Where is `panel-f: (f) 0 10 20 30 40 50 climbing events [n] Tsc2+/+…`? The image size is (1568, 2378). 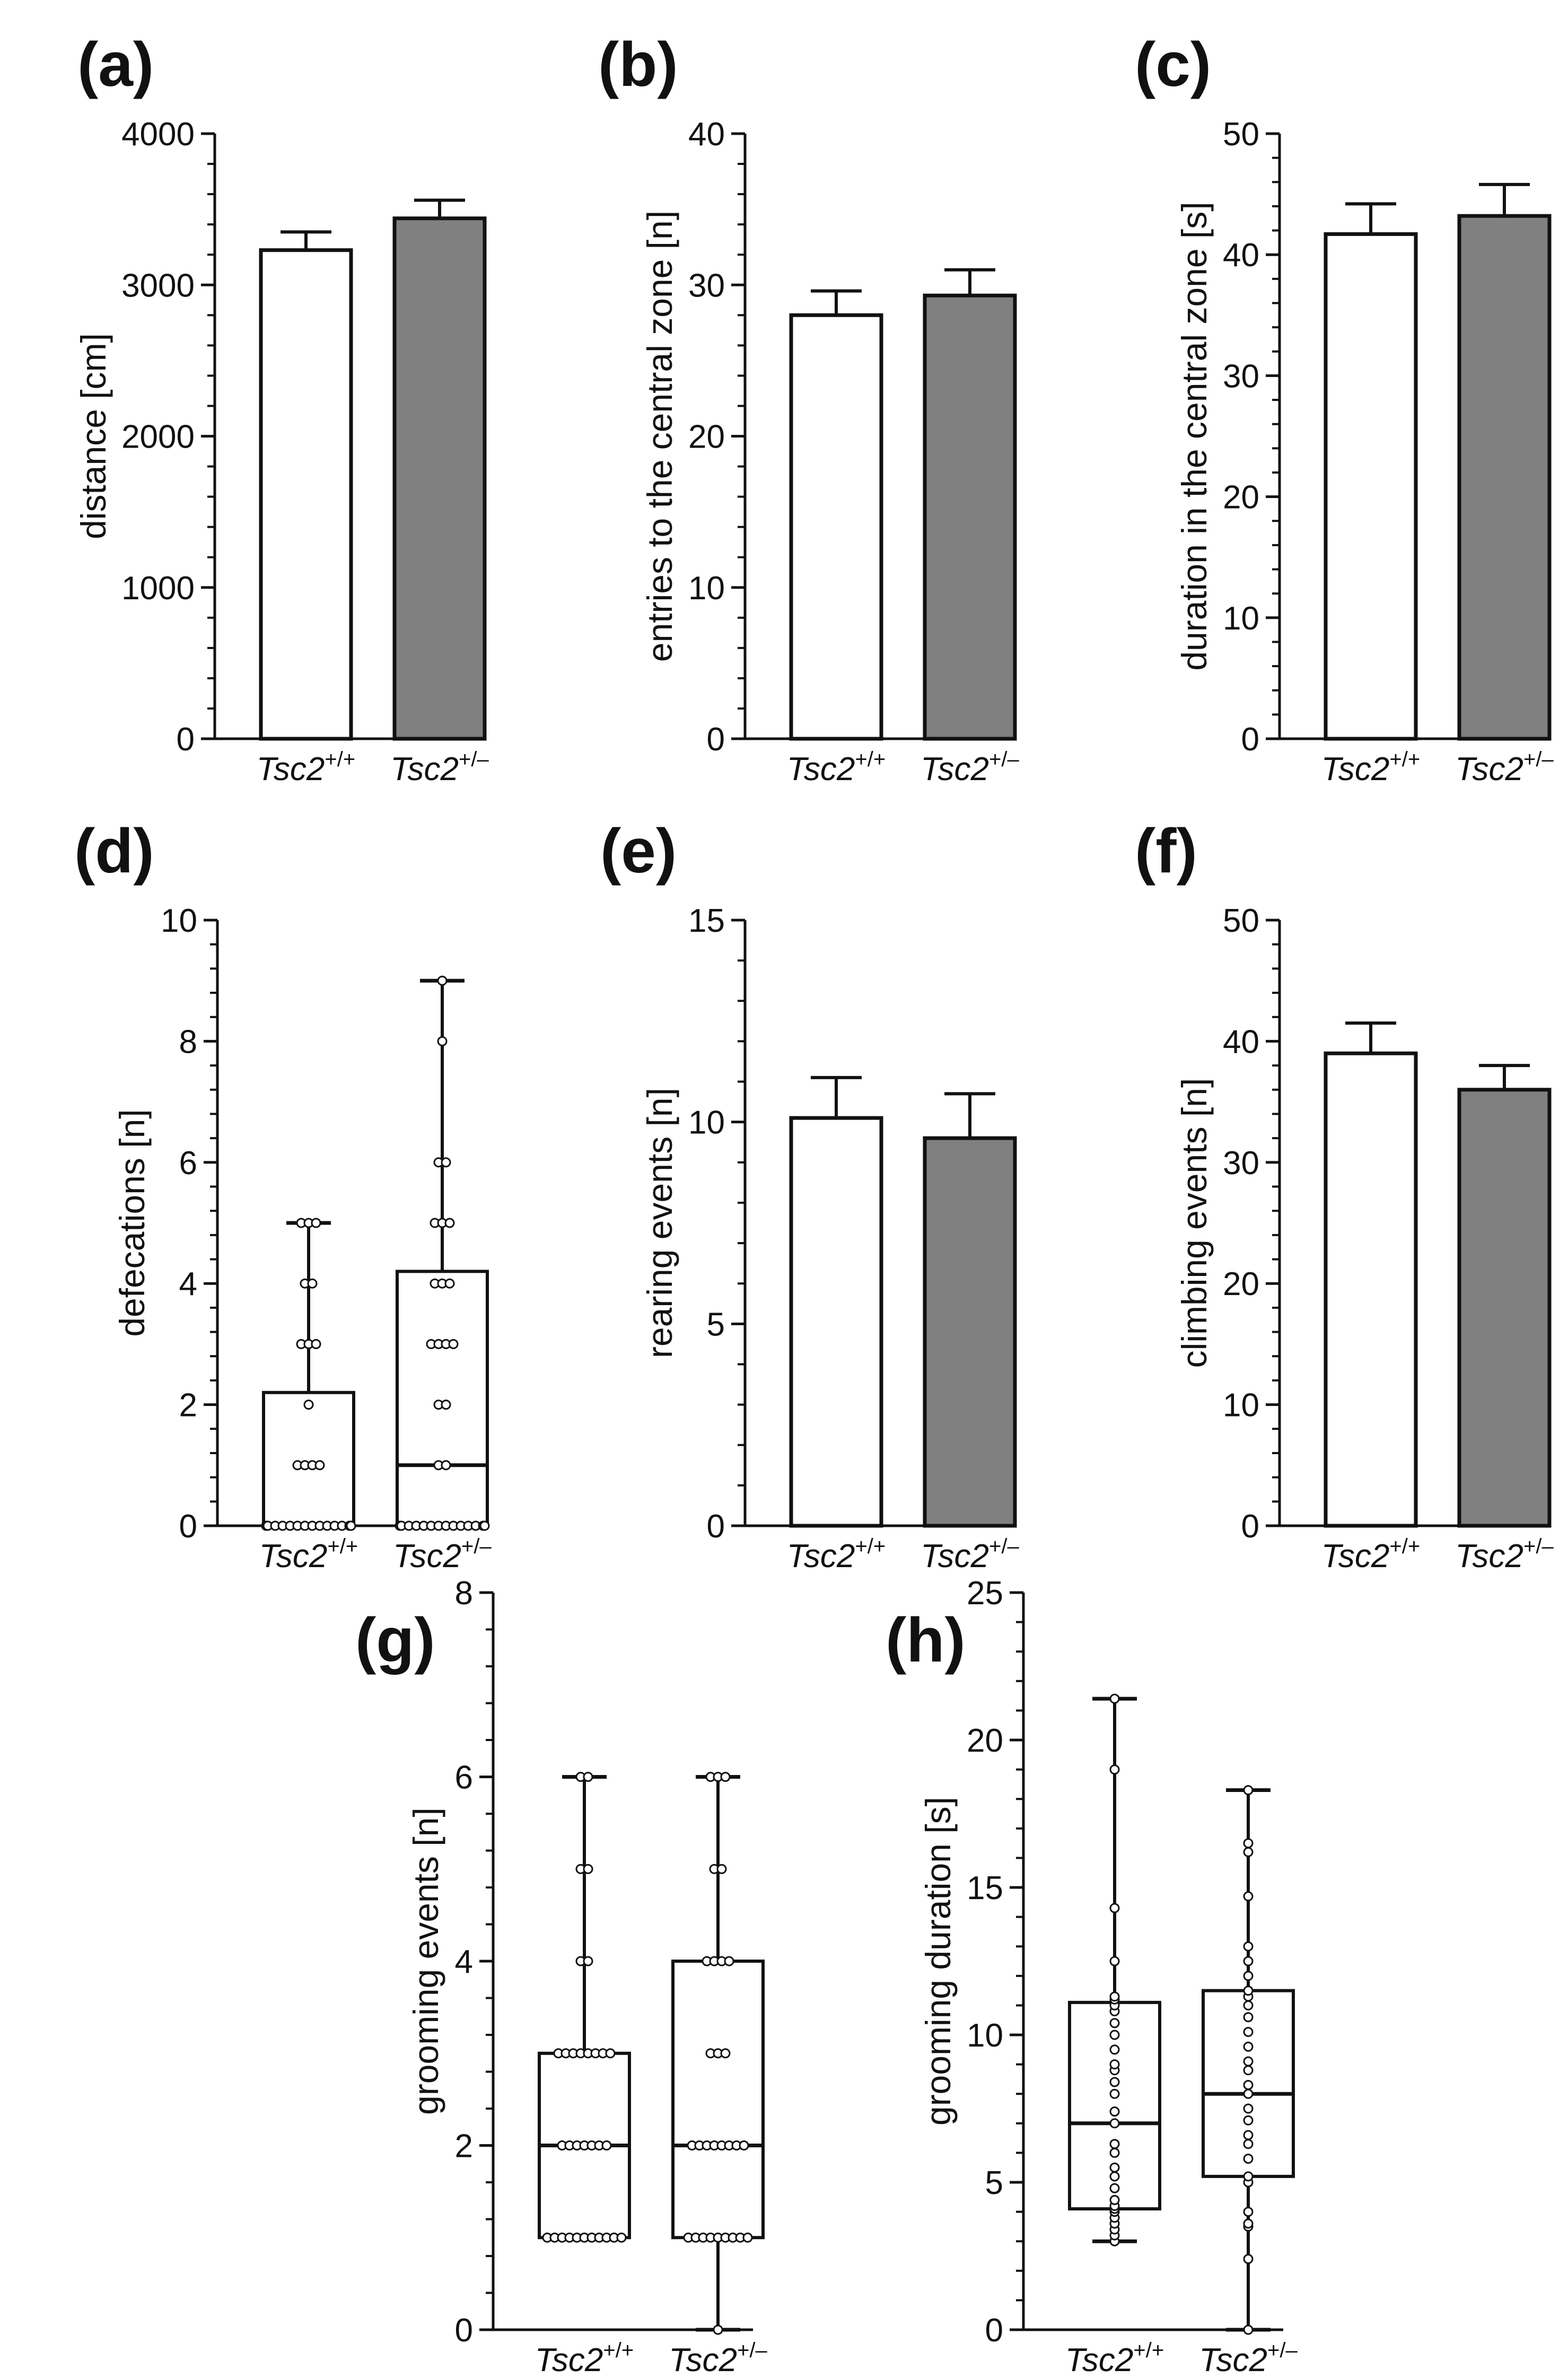
panel-f: (f) 0 10 20 30 40 50 climbing events [n] Tsc2+/+… is located at coordinates (1344, 1195).